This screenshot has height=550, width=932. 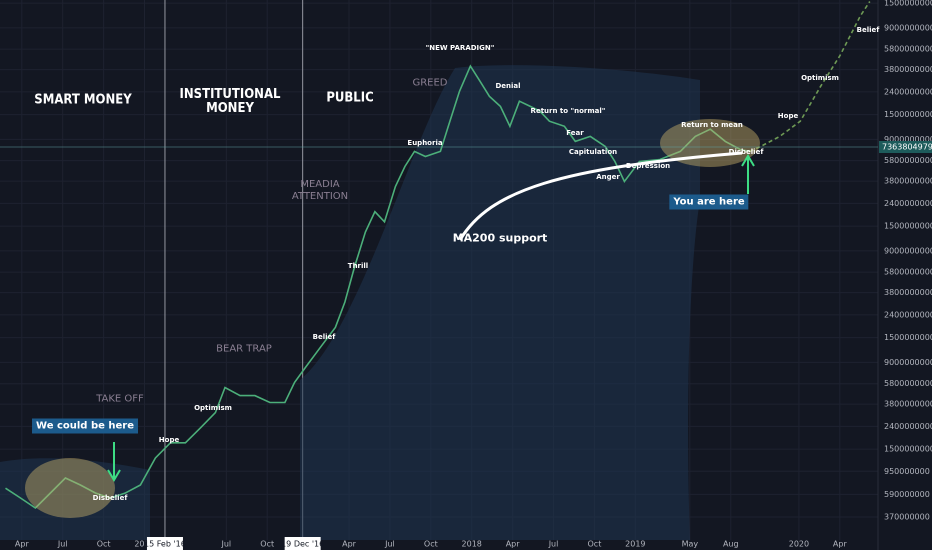 I want to click on x-tick-label: 2016, so click(x=144, y=544).